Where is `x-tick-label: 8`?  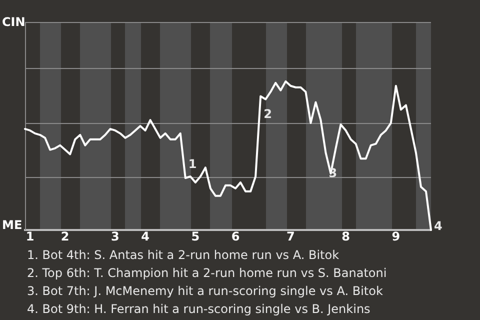 x-tick-label: 8 is located at coordinates (346, 236).